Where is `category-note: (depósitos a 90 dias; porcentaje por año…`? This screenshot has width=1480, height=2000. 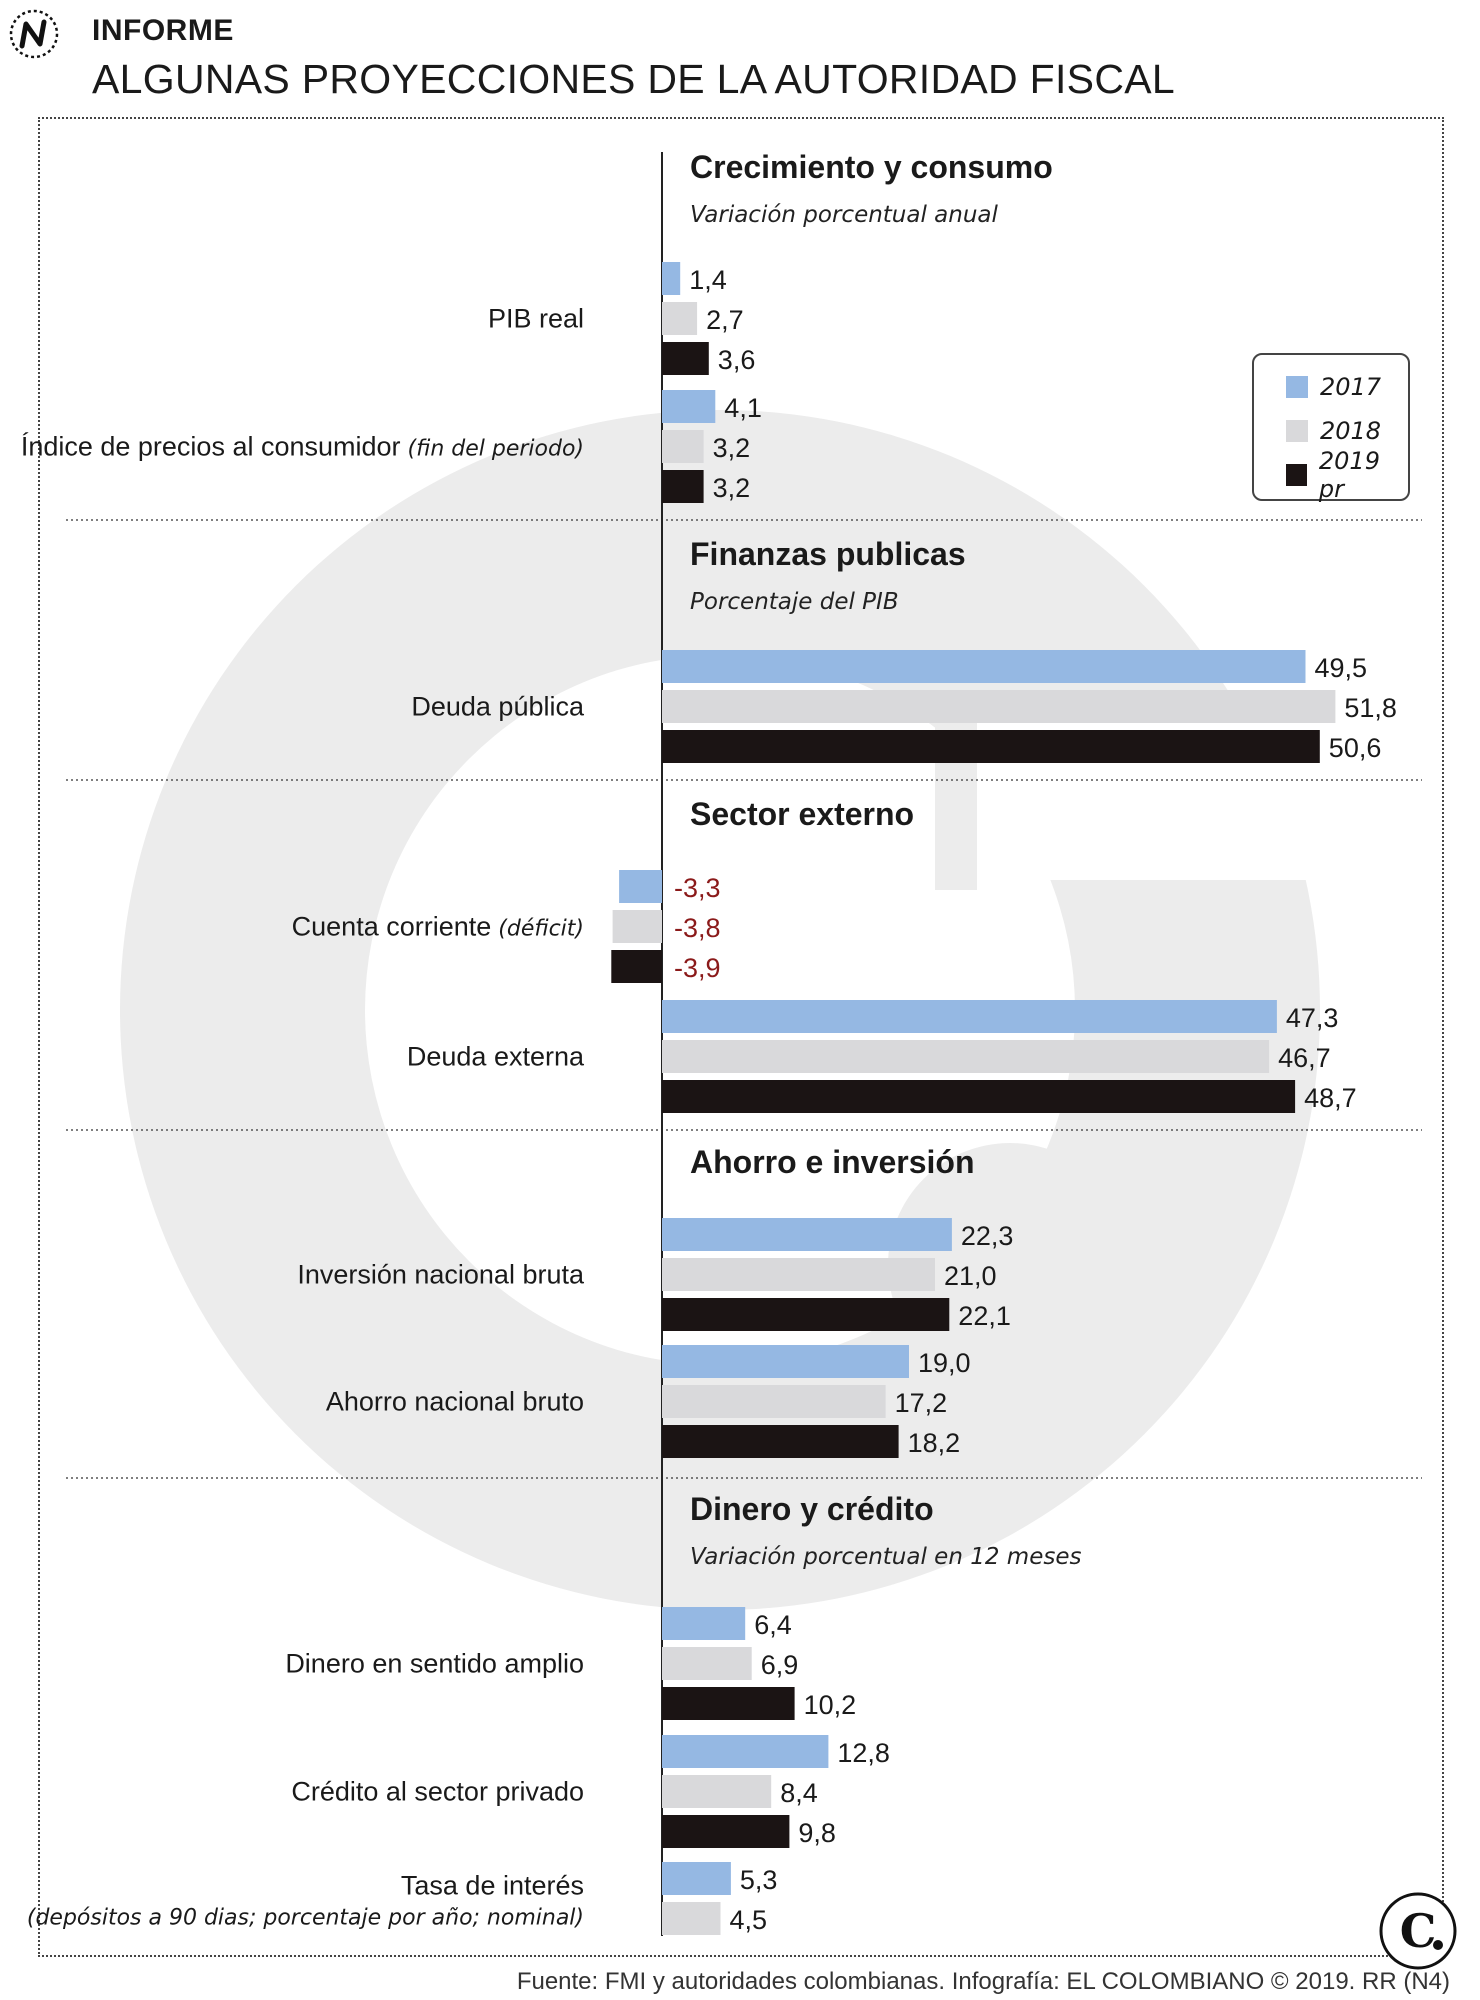 category-note: (depósitos a 90 dias; porcentaje por año… is located at coordinates (305, 1918).